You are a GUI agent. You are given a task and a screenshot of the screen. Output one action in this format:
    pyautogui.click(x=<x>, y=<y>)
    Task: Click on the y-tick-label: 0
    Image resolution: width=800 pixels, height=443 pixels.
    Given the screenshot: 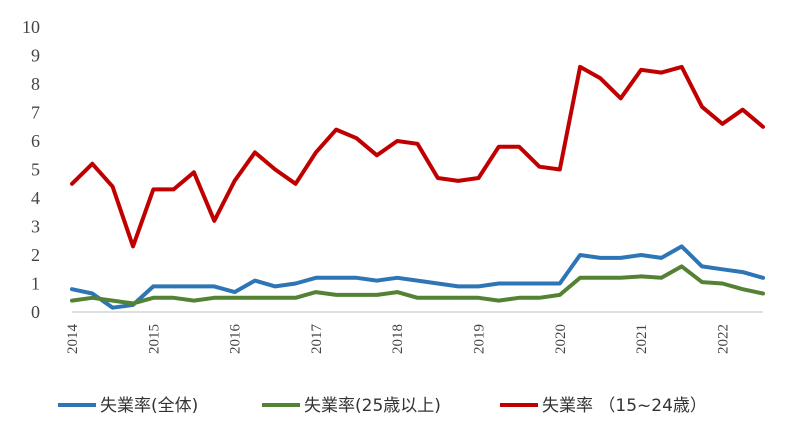 What is the action you would take?
    pyautogui.click(x=35, y=312)
    